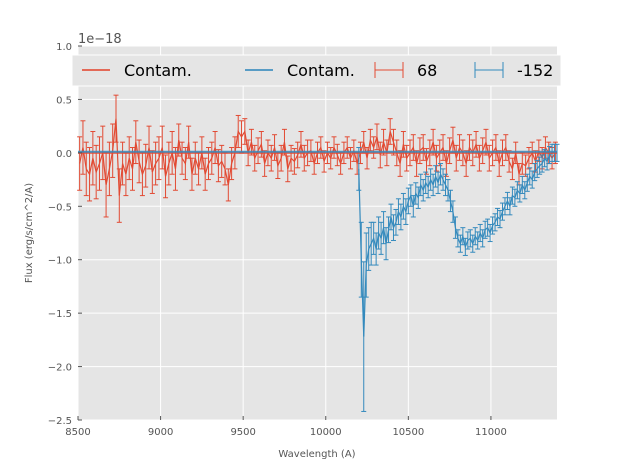 This screenshot has height=467, width=617. I want to click on y-axis: 1.0 0.5 0.0 −0.5 −1.0 −1.5 −2.0 −2.5, so click(65, 234).